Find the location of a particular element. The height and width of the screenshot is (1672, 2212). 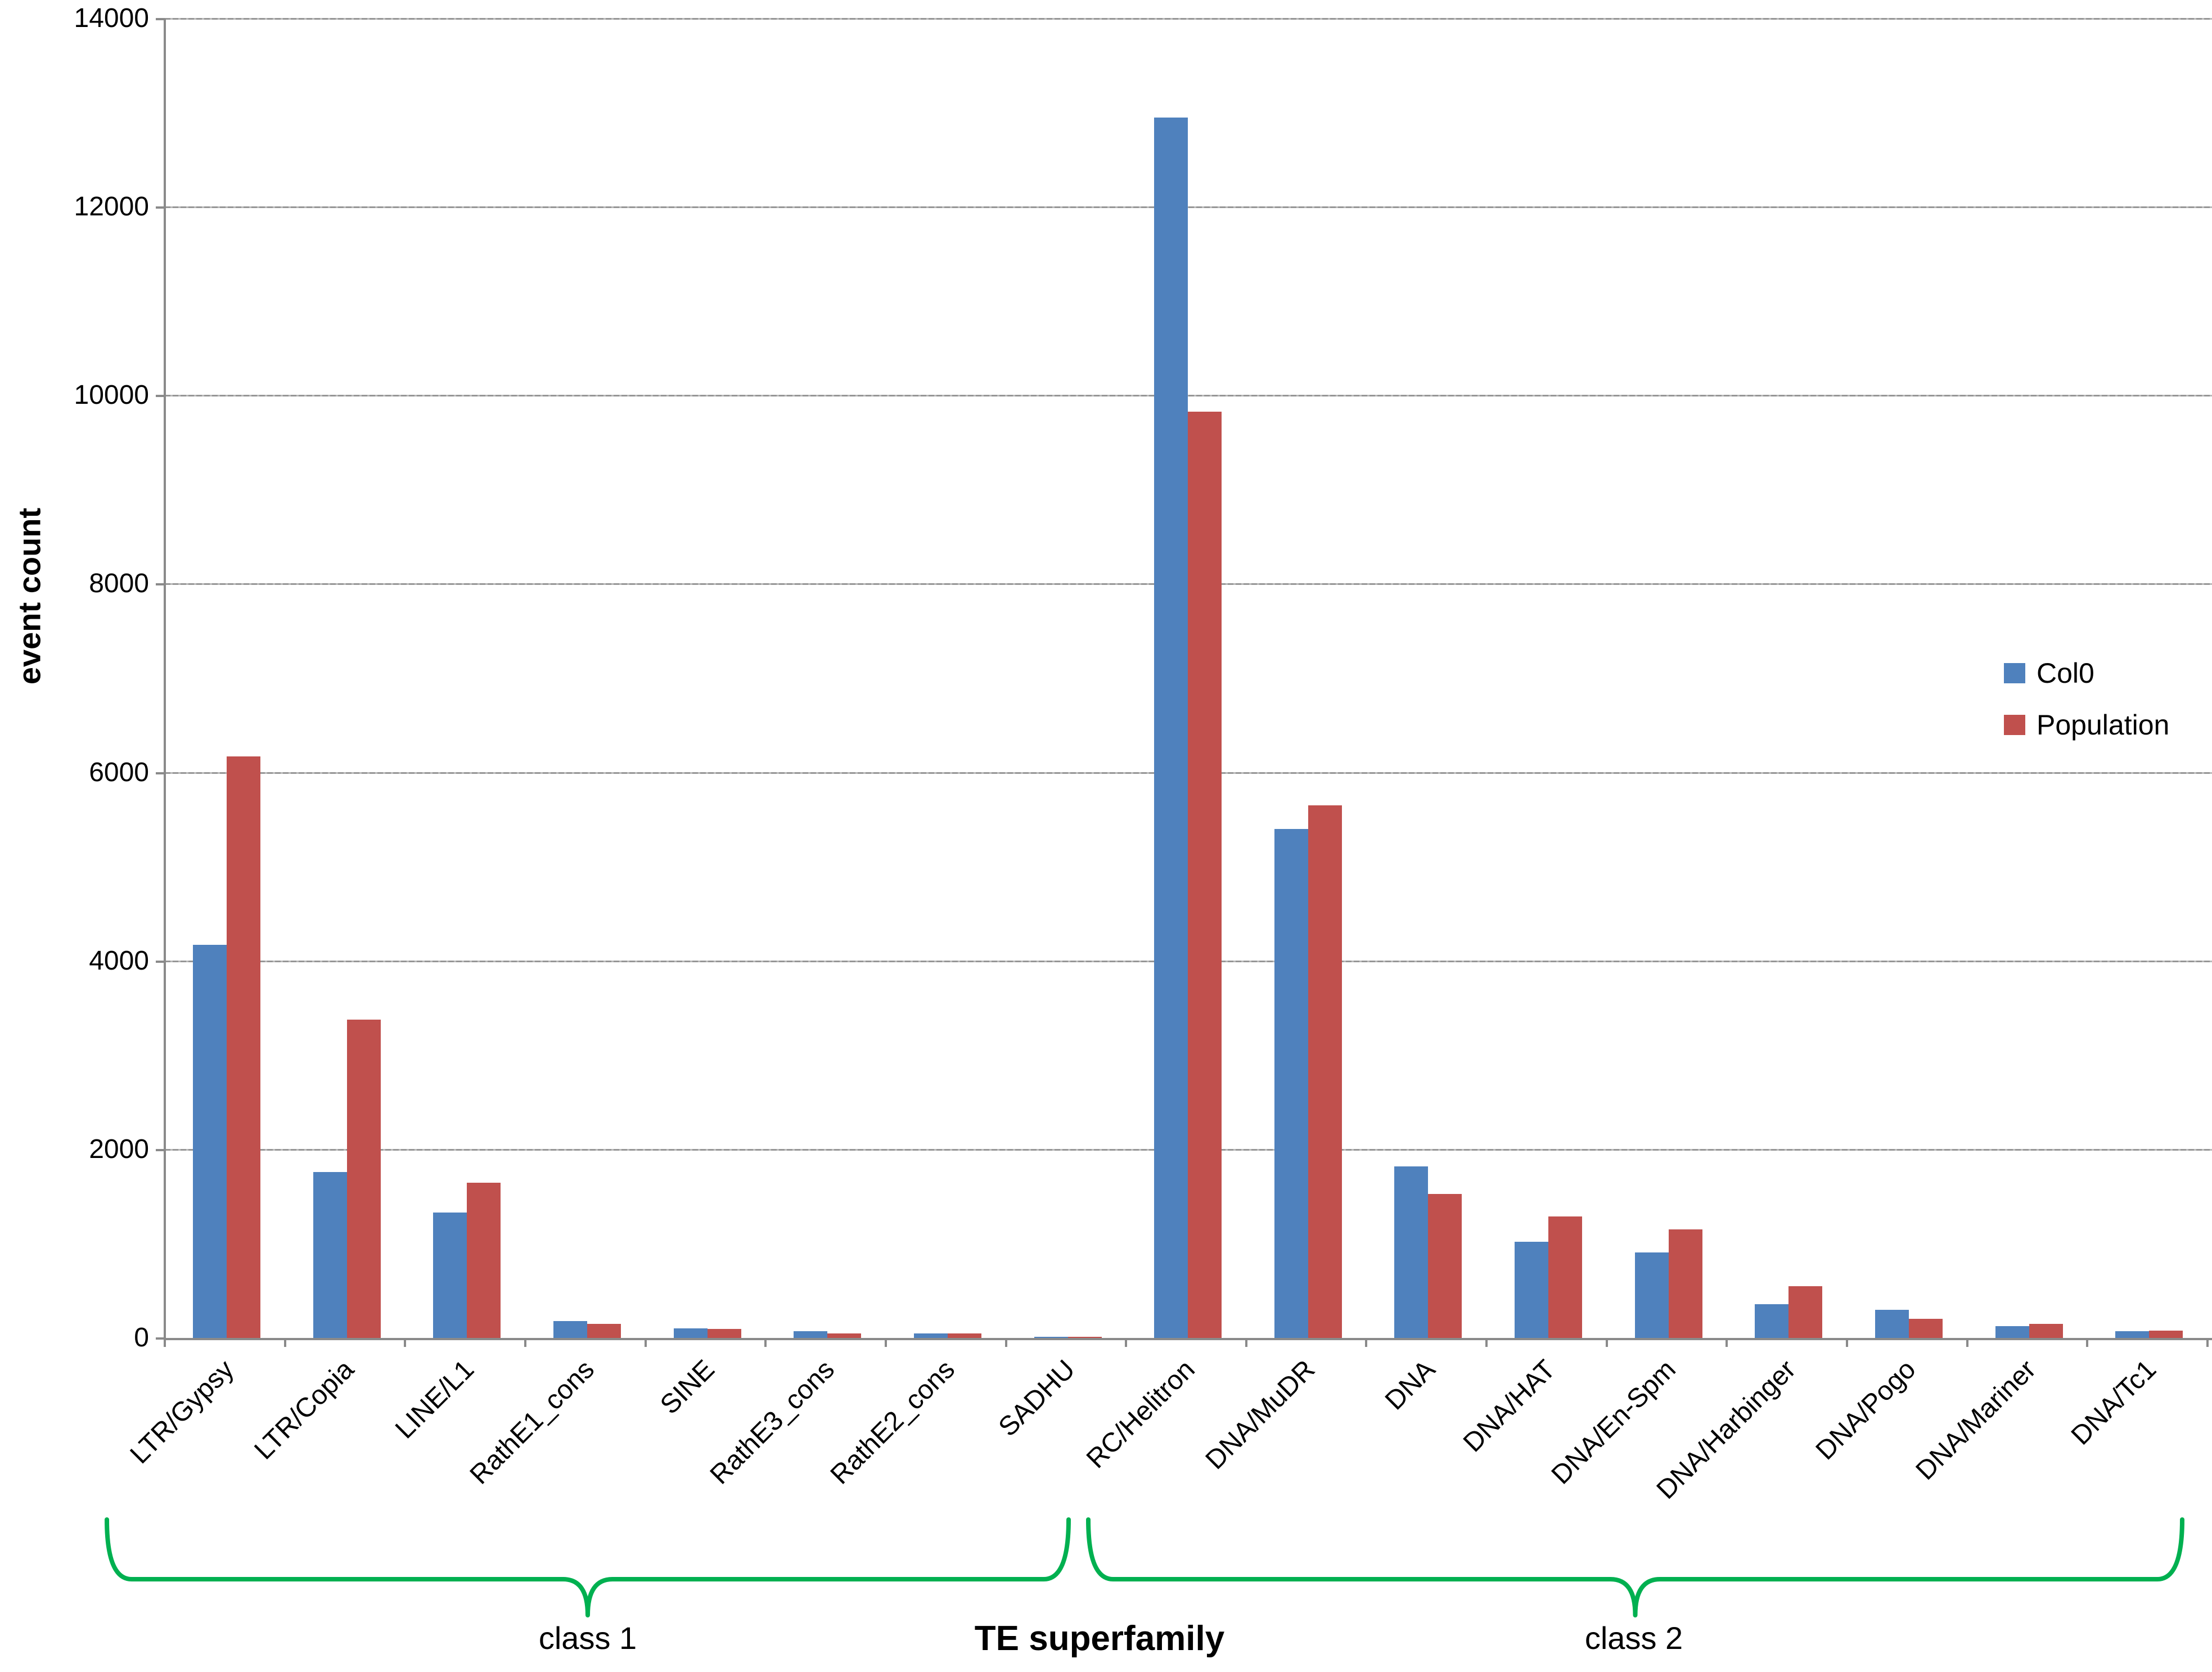

y-tick-label: 14000 is located at coordinates (111, 18).